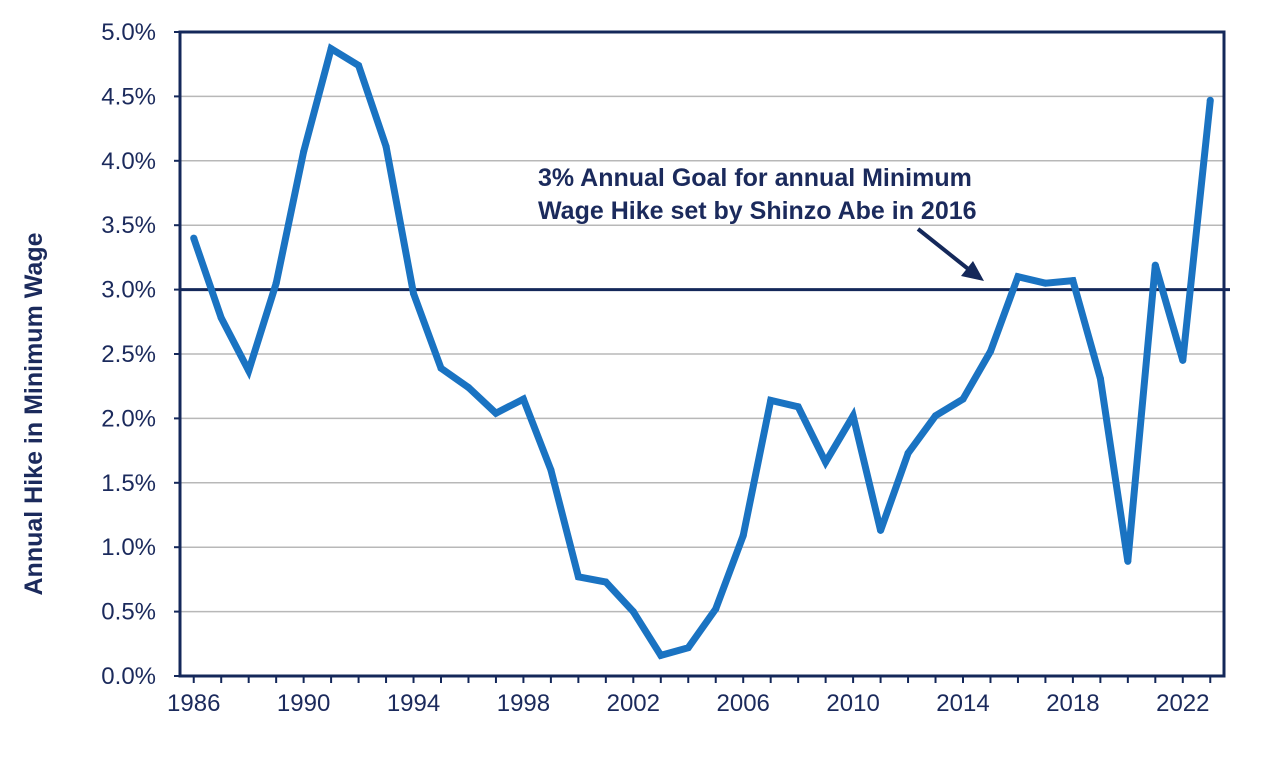 This screenshot has height=763, width=1272. What do you see at coordinates (523, 703) in the screenshot?
I see `x-tick-label: 1998` at bounding box center [523, 703].